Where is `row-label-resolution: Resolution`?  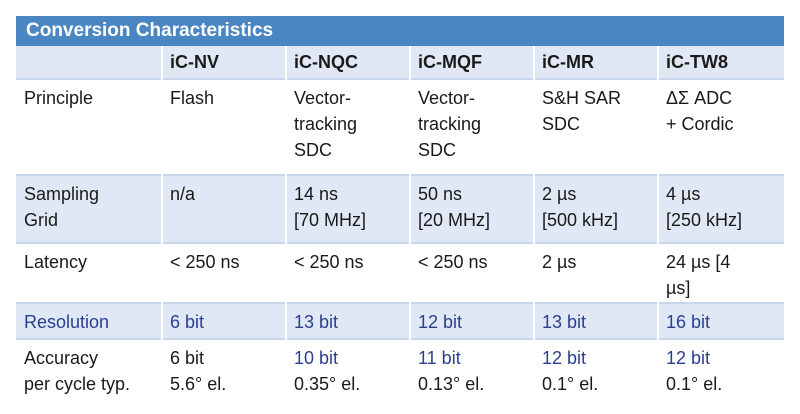 row-label-resolution: Resolution is located at coordinates (67, 322).